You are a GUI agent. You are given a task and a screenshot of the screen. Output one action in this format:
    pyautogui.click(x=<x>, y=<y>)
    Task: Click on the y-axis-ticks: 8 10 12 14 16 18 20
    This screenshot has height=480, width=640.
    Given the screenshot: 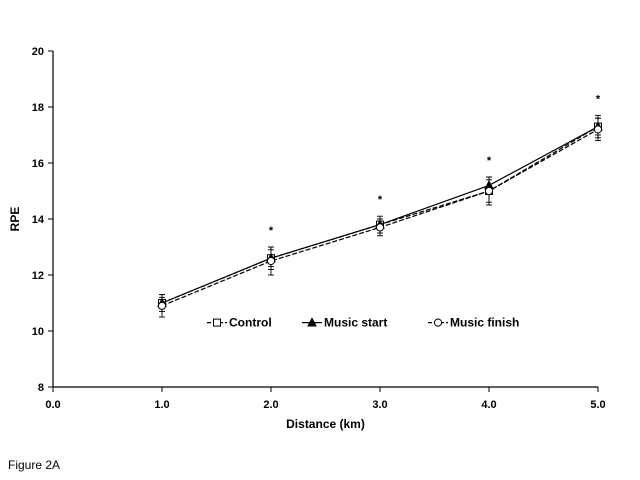 What is the action you would take?
    pyautogui.click(x=42, y=220)
    